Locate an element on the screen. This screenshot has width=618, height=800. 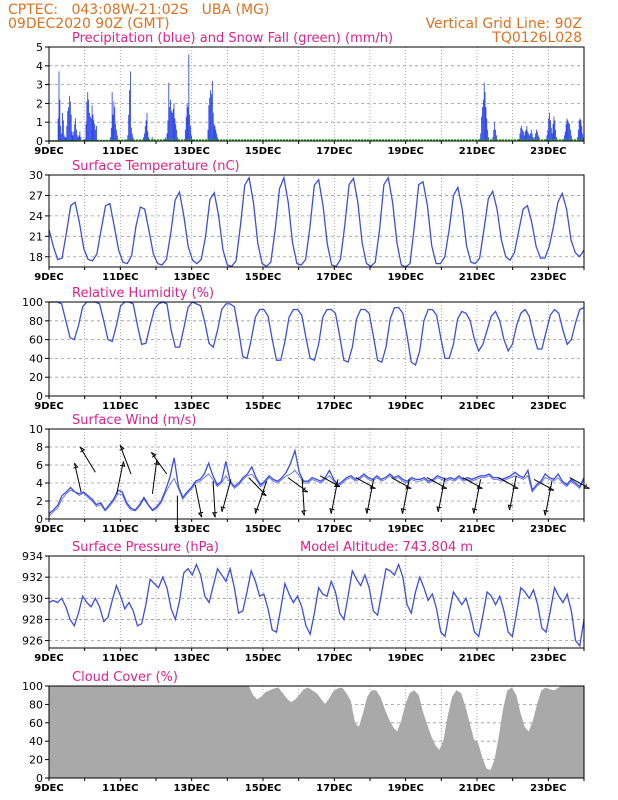
y-tick-label: 6 is located at coordinates (39, 465).